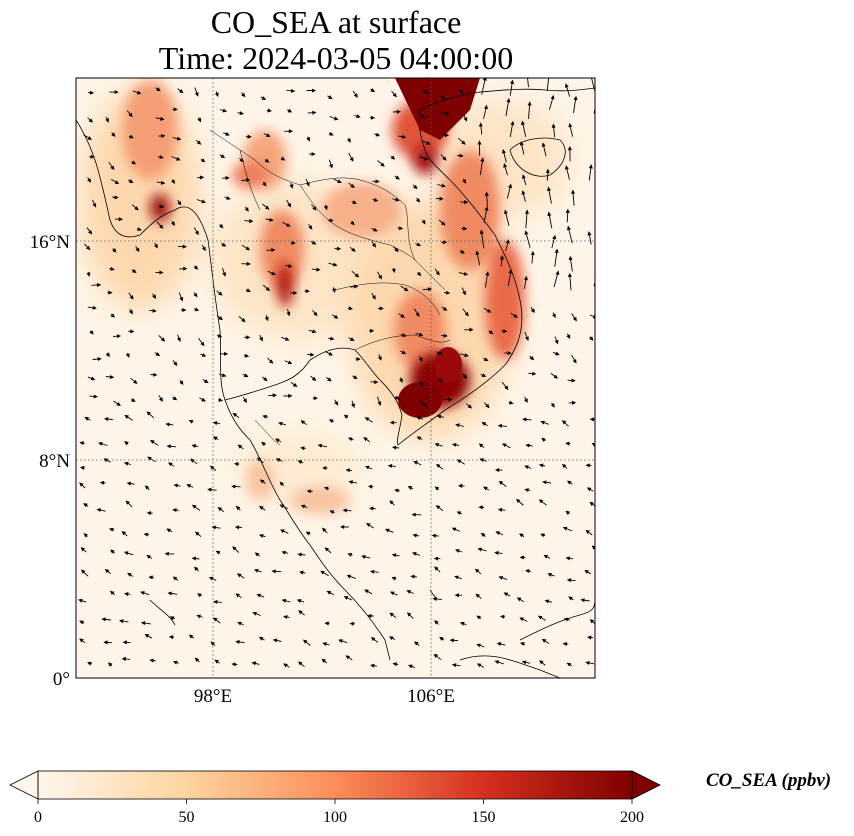 The width and height of the screenshot is (854, 836). I want to click on wind-arrow, so click(598, 382).